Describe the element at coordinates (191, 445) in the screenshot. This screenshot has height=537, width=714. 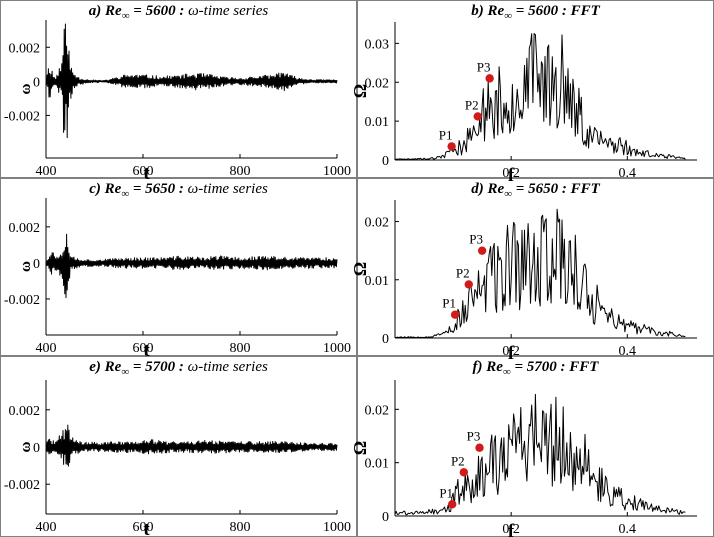
I see `series-line-e` at that location.